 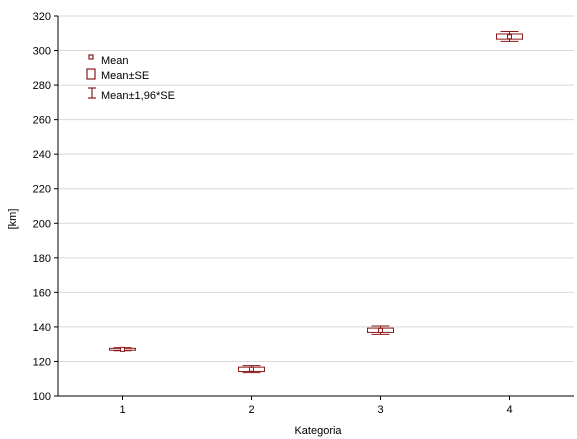 What do you see at coordinates (380, 410) in the screenshot?
I see `x-tick-label: 3` at bounding box center [380, 410].